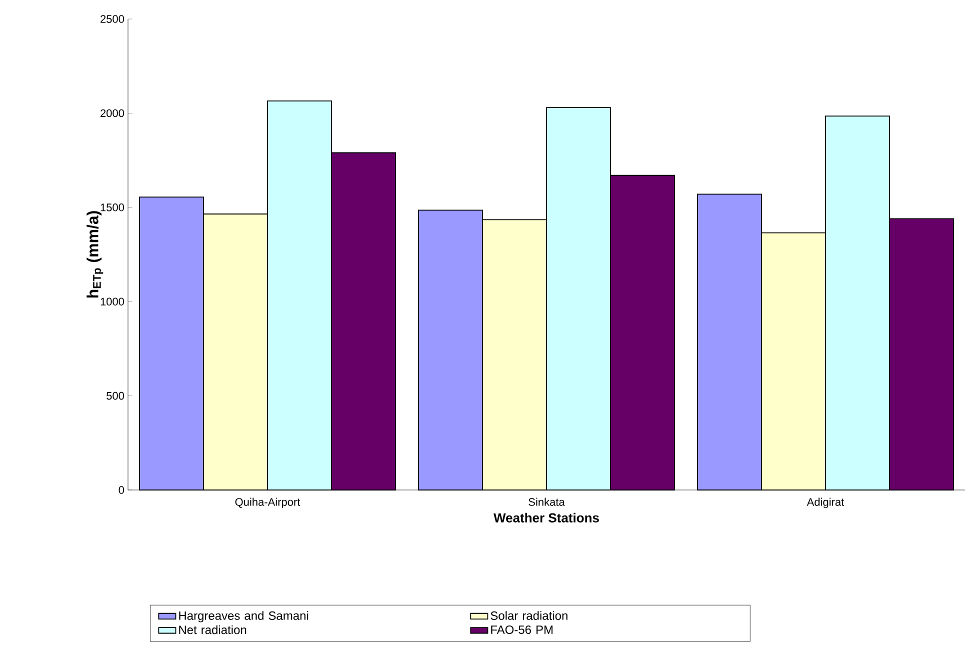 This screenshot has height=651, width=970. What do you see at coordinates (115, 396) in the screenshot?
I see `y-tick-label: 500` at bounding box center [115, 396].